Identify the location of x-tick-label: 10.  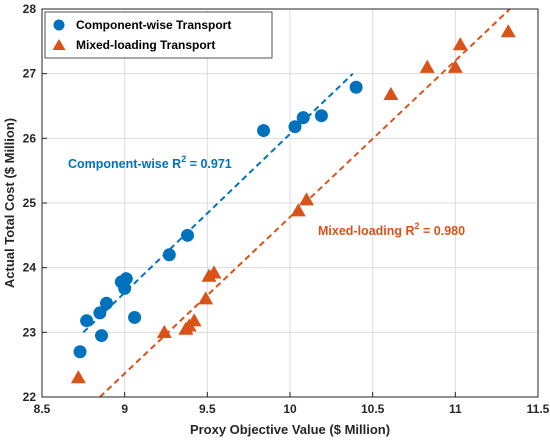
(290, 409).